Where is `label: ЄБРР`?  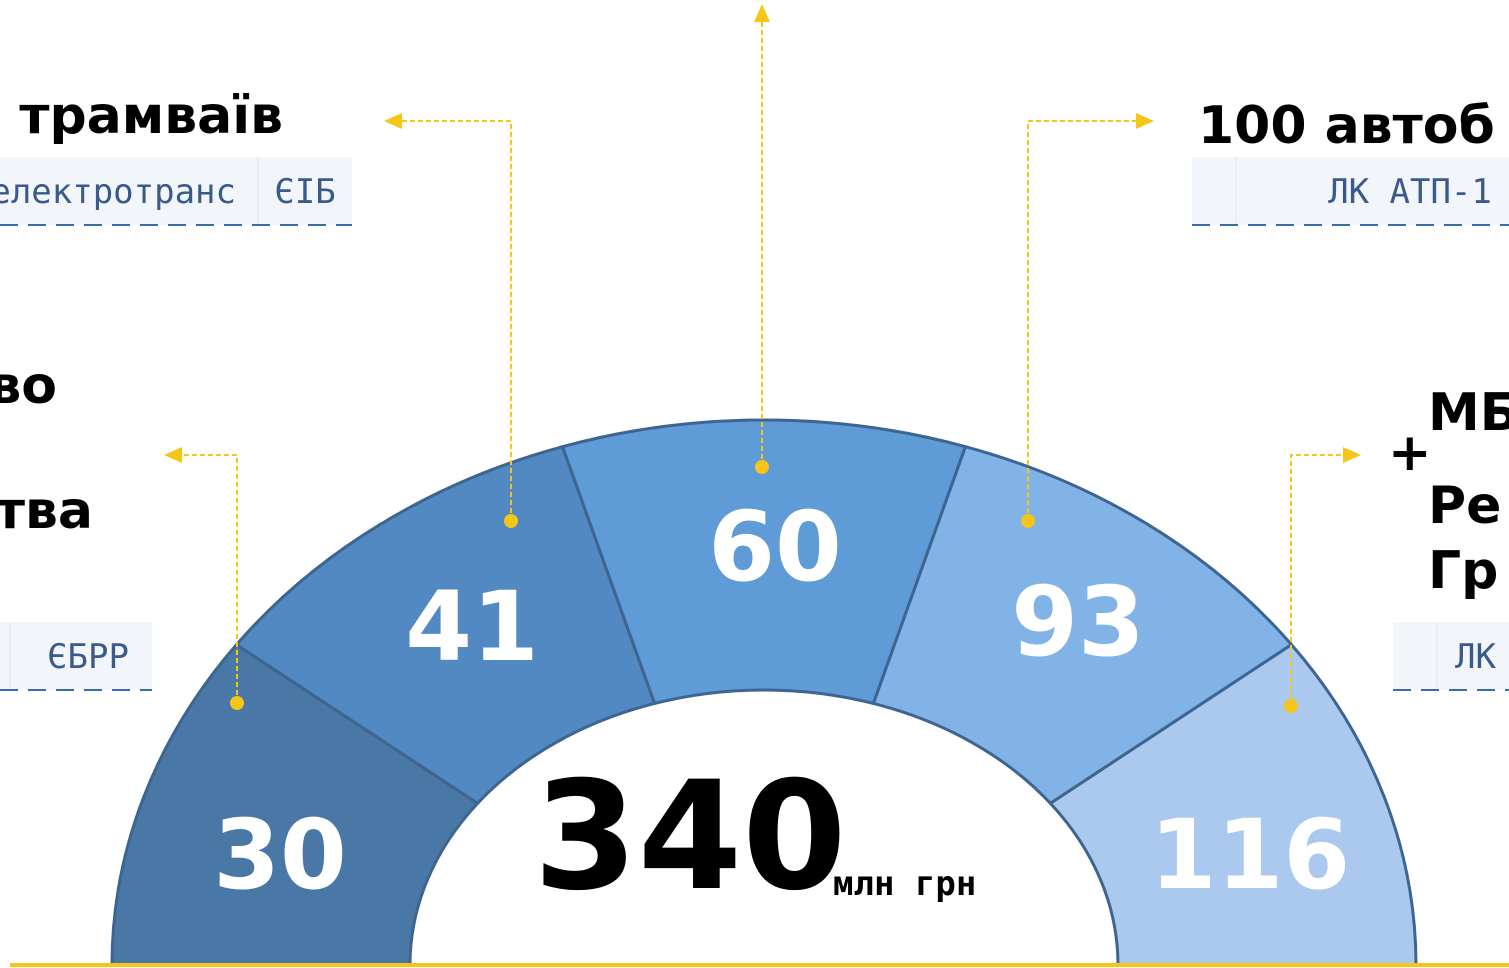 label: ЄБРР is located at coordinates (88, 657).